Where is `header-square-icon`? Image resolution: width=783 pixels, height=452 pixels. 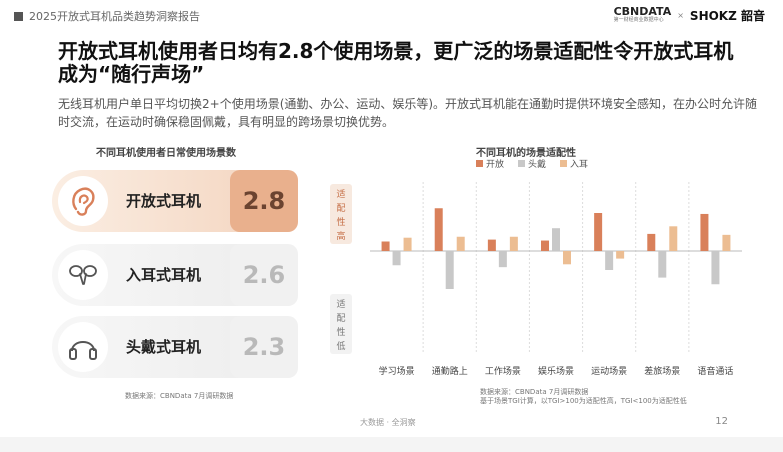
header-square-icon is located at coordinates (18, 16).